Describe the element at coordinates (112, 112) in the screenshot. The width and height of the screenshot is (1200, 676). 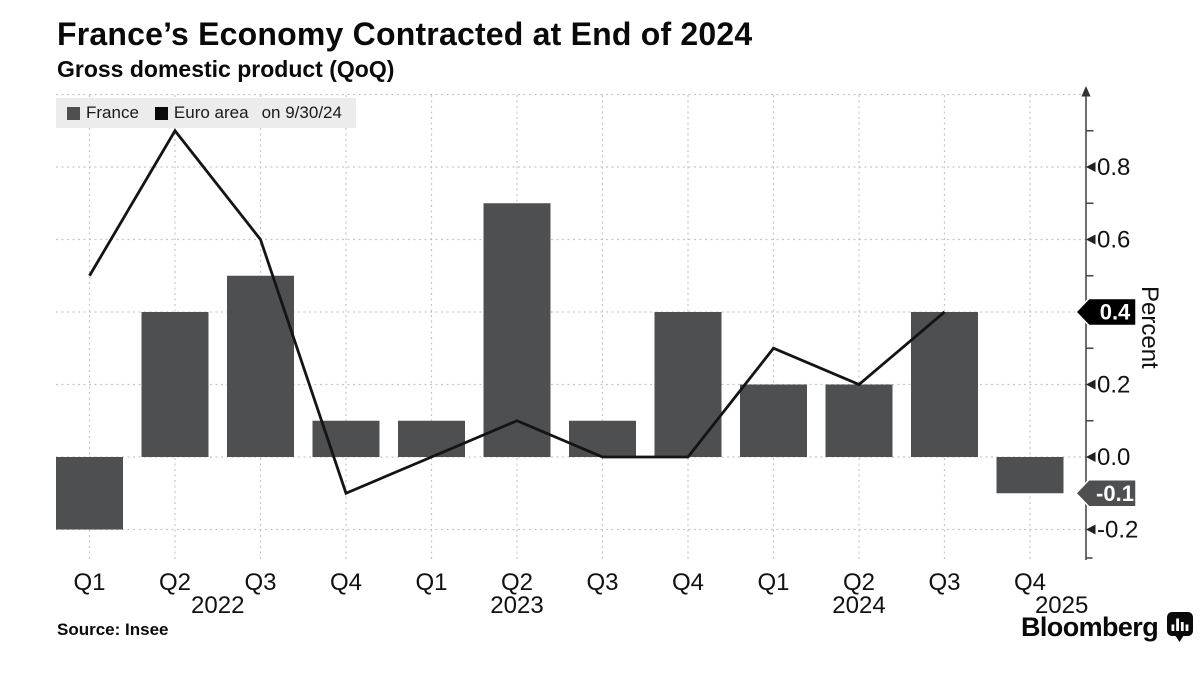
I see `france-legend-label: France` at that location.